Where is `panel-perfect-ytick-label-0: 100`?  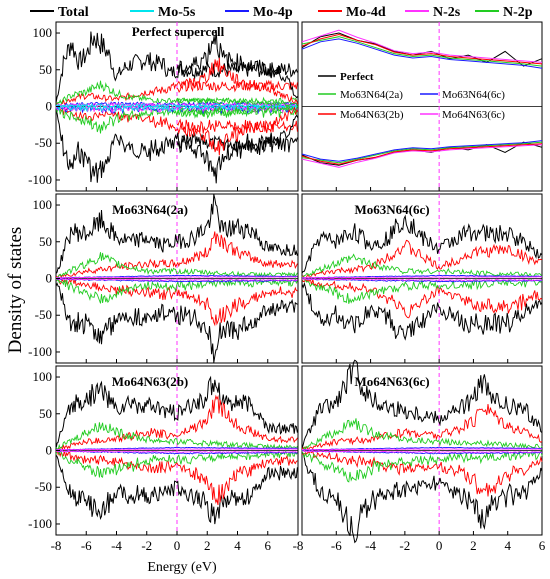 panel-perfect-ytick-label-0: 100 is located at coordinates (43, 32).